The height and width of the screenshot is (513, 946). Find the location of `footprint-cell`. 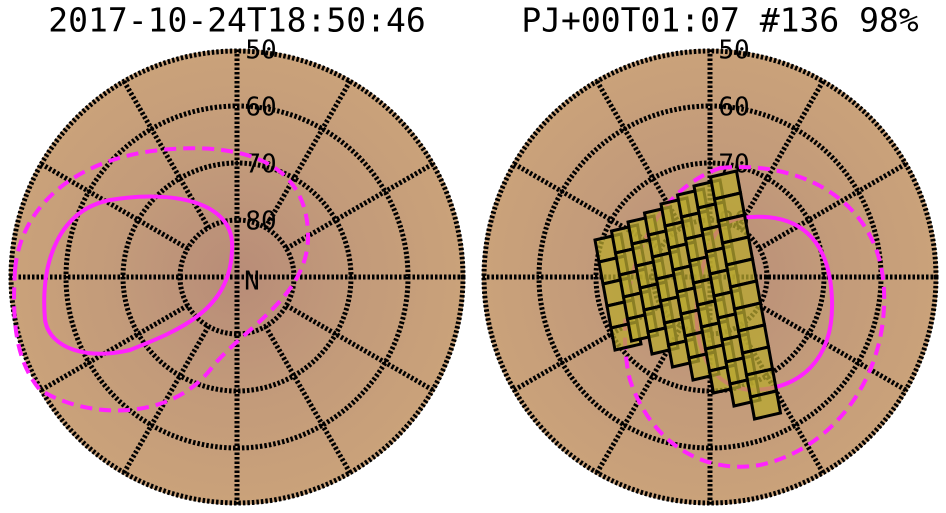

footprint-cell is located at coordinates (765, 405).